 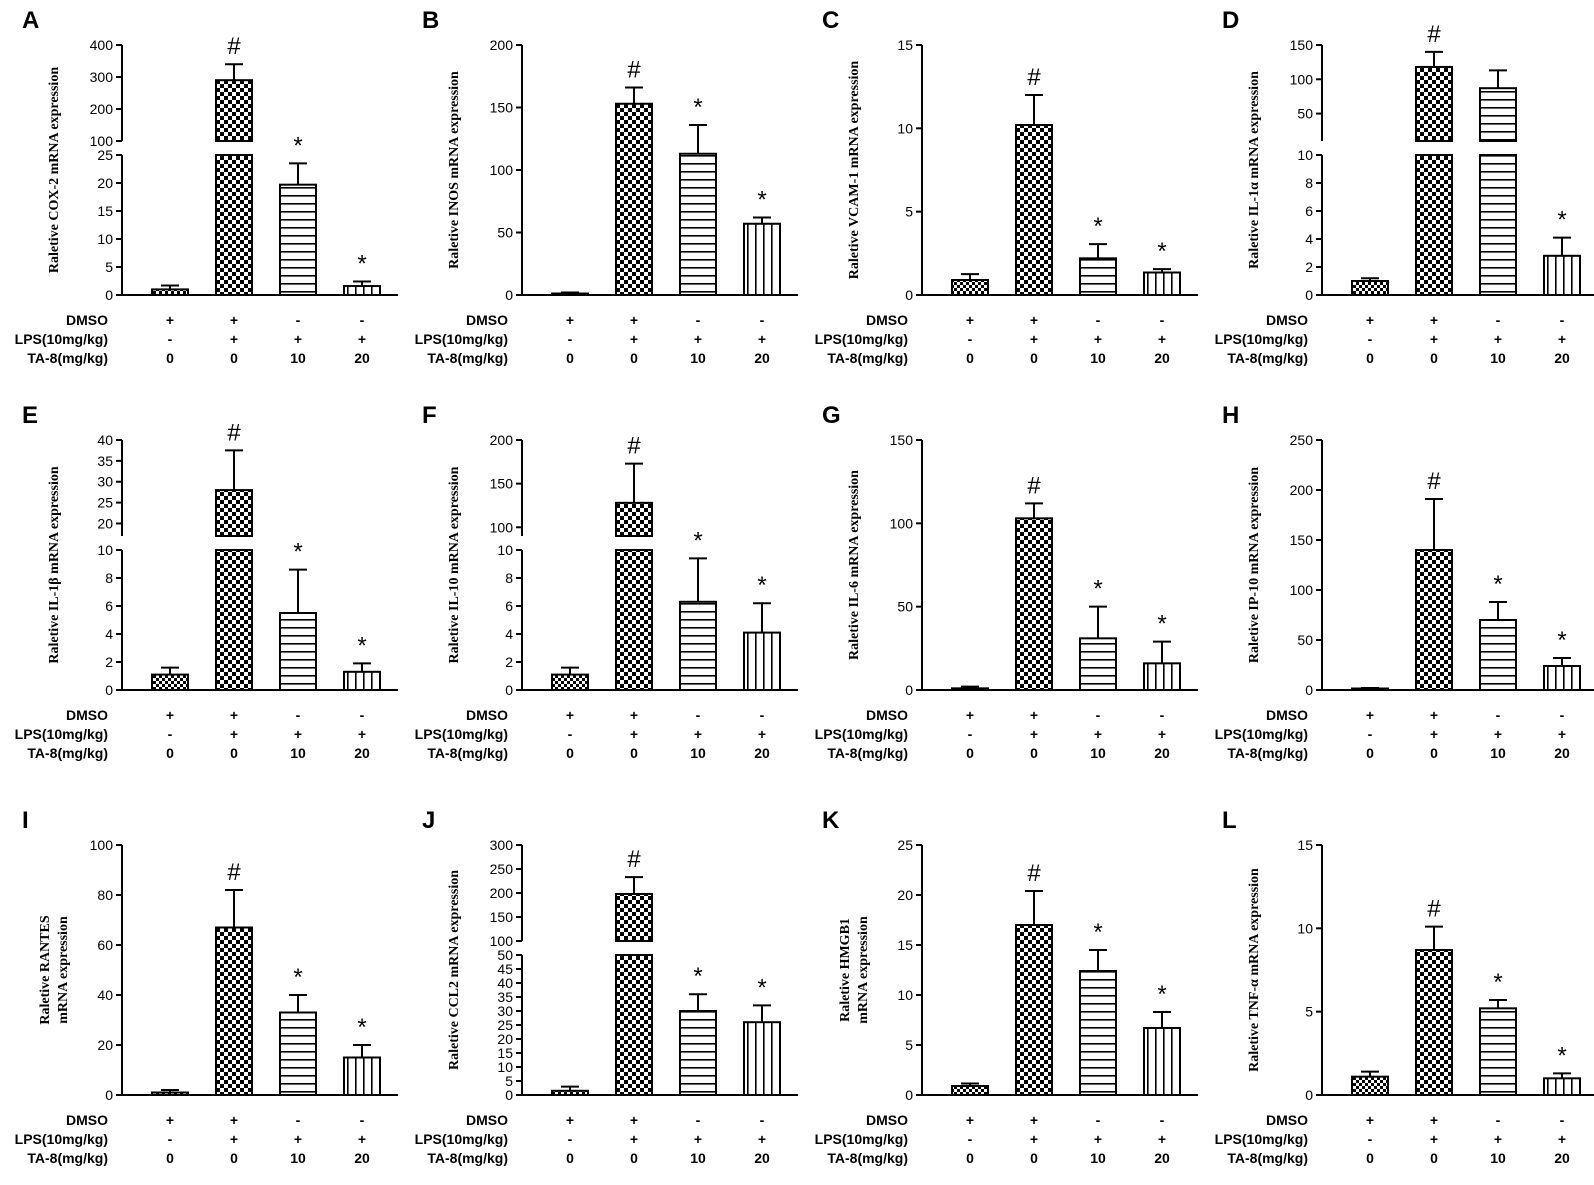 What do you see at coordinates (1229, 820) in the screenshot?
I see `panel-letter: L` at bounding box center [1229, 820].